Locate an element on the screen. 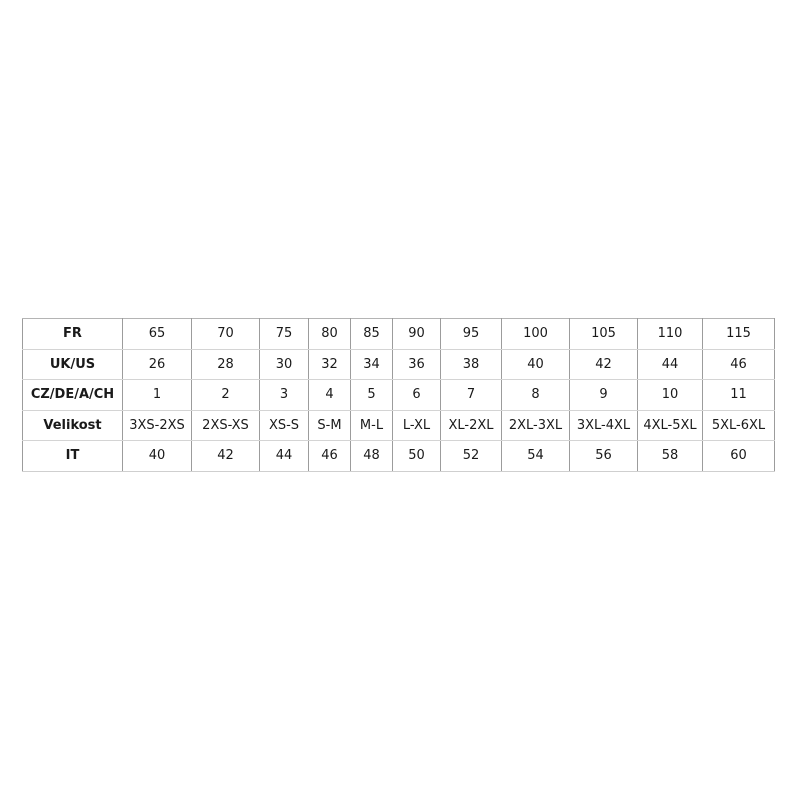 This screenshot has width=800, height=800. table-row-czdeach: CZ/DE/A/CH 1 2 3 4 5 6 7 8 9 10 11 is located at coordinates (398, 395).